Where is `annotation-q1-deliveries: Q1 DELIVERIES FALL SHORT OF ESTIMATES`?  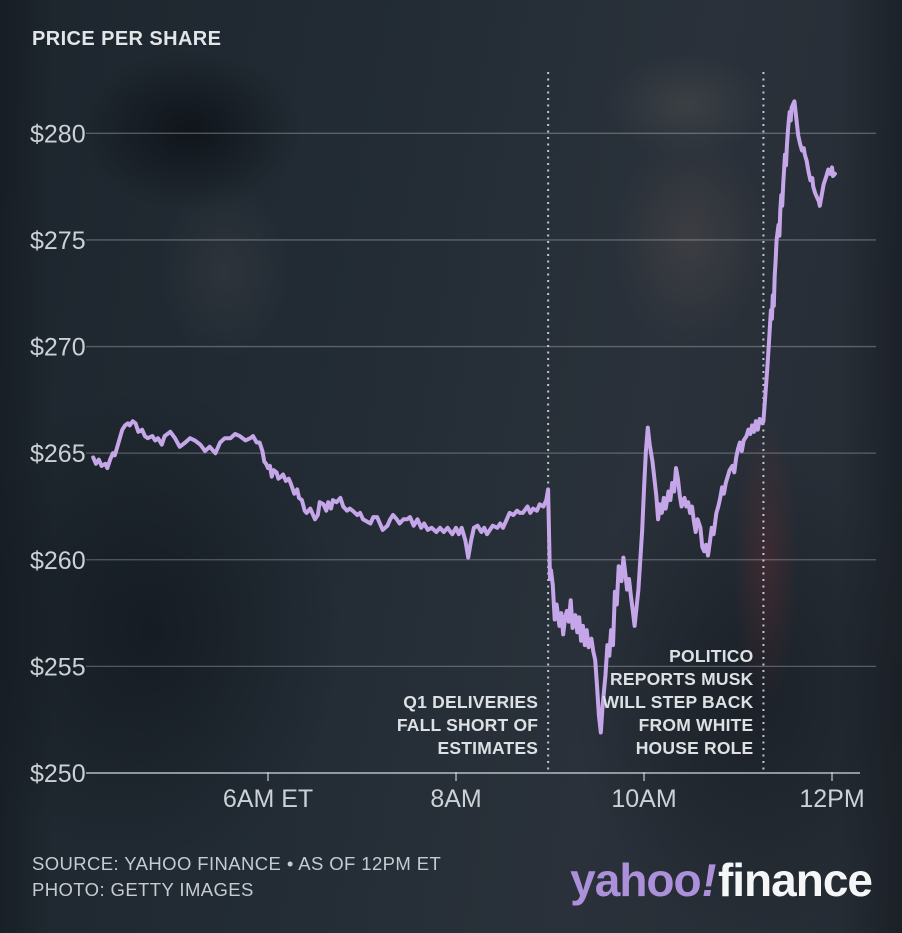 annotation-q1-deliveries: Q1 DELIVERIES FALL SHORT OF ESTIMATES is located at coordinates (467, 725).